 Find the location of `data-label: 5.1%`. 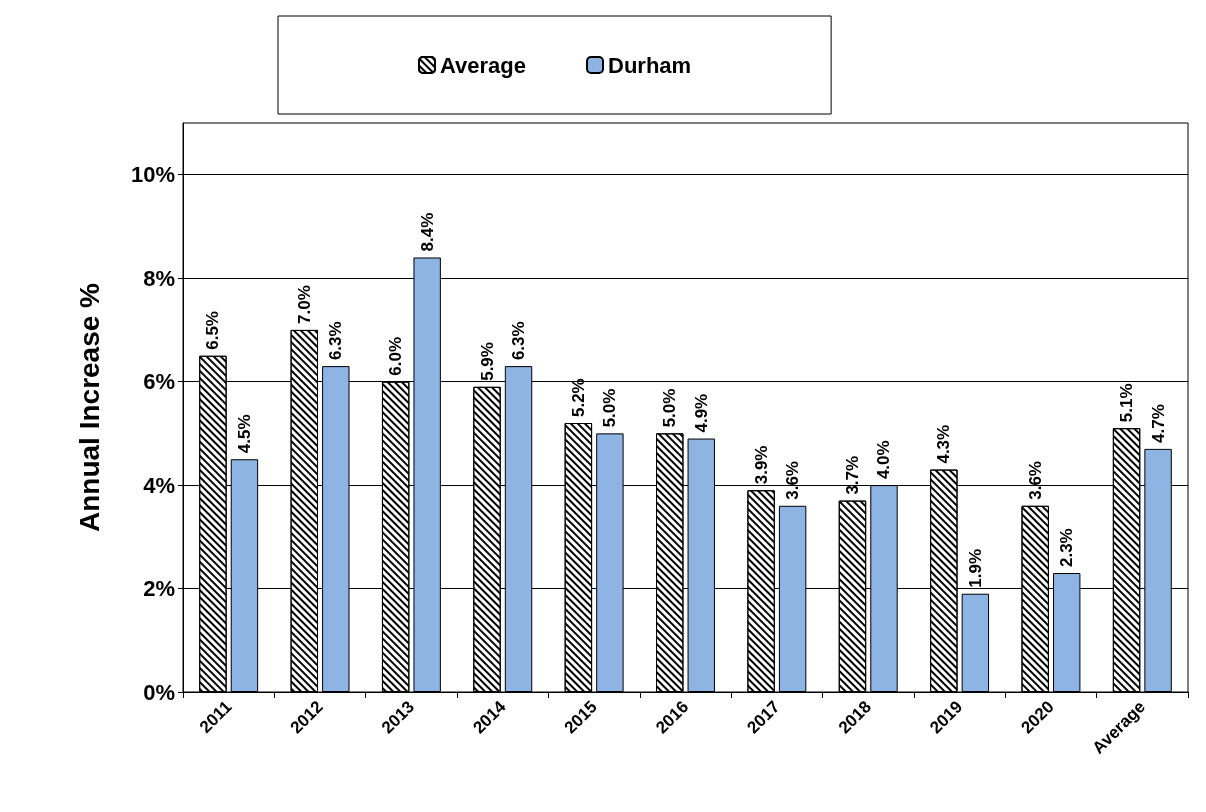

data-label: 5.1% is located at coordinates (1127, 403).